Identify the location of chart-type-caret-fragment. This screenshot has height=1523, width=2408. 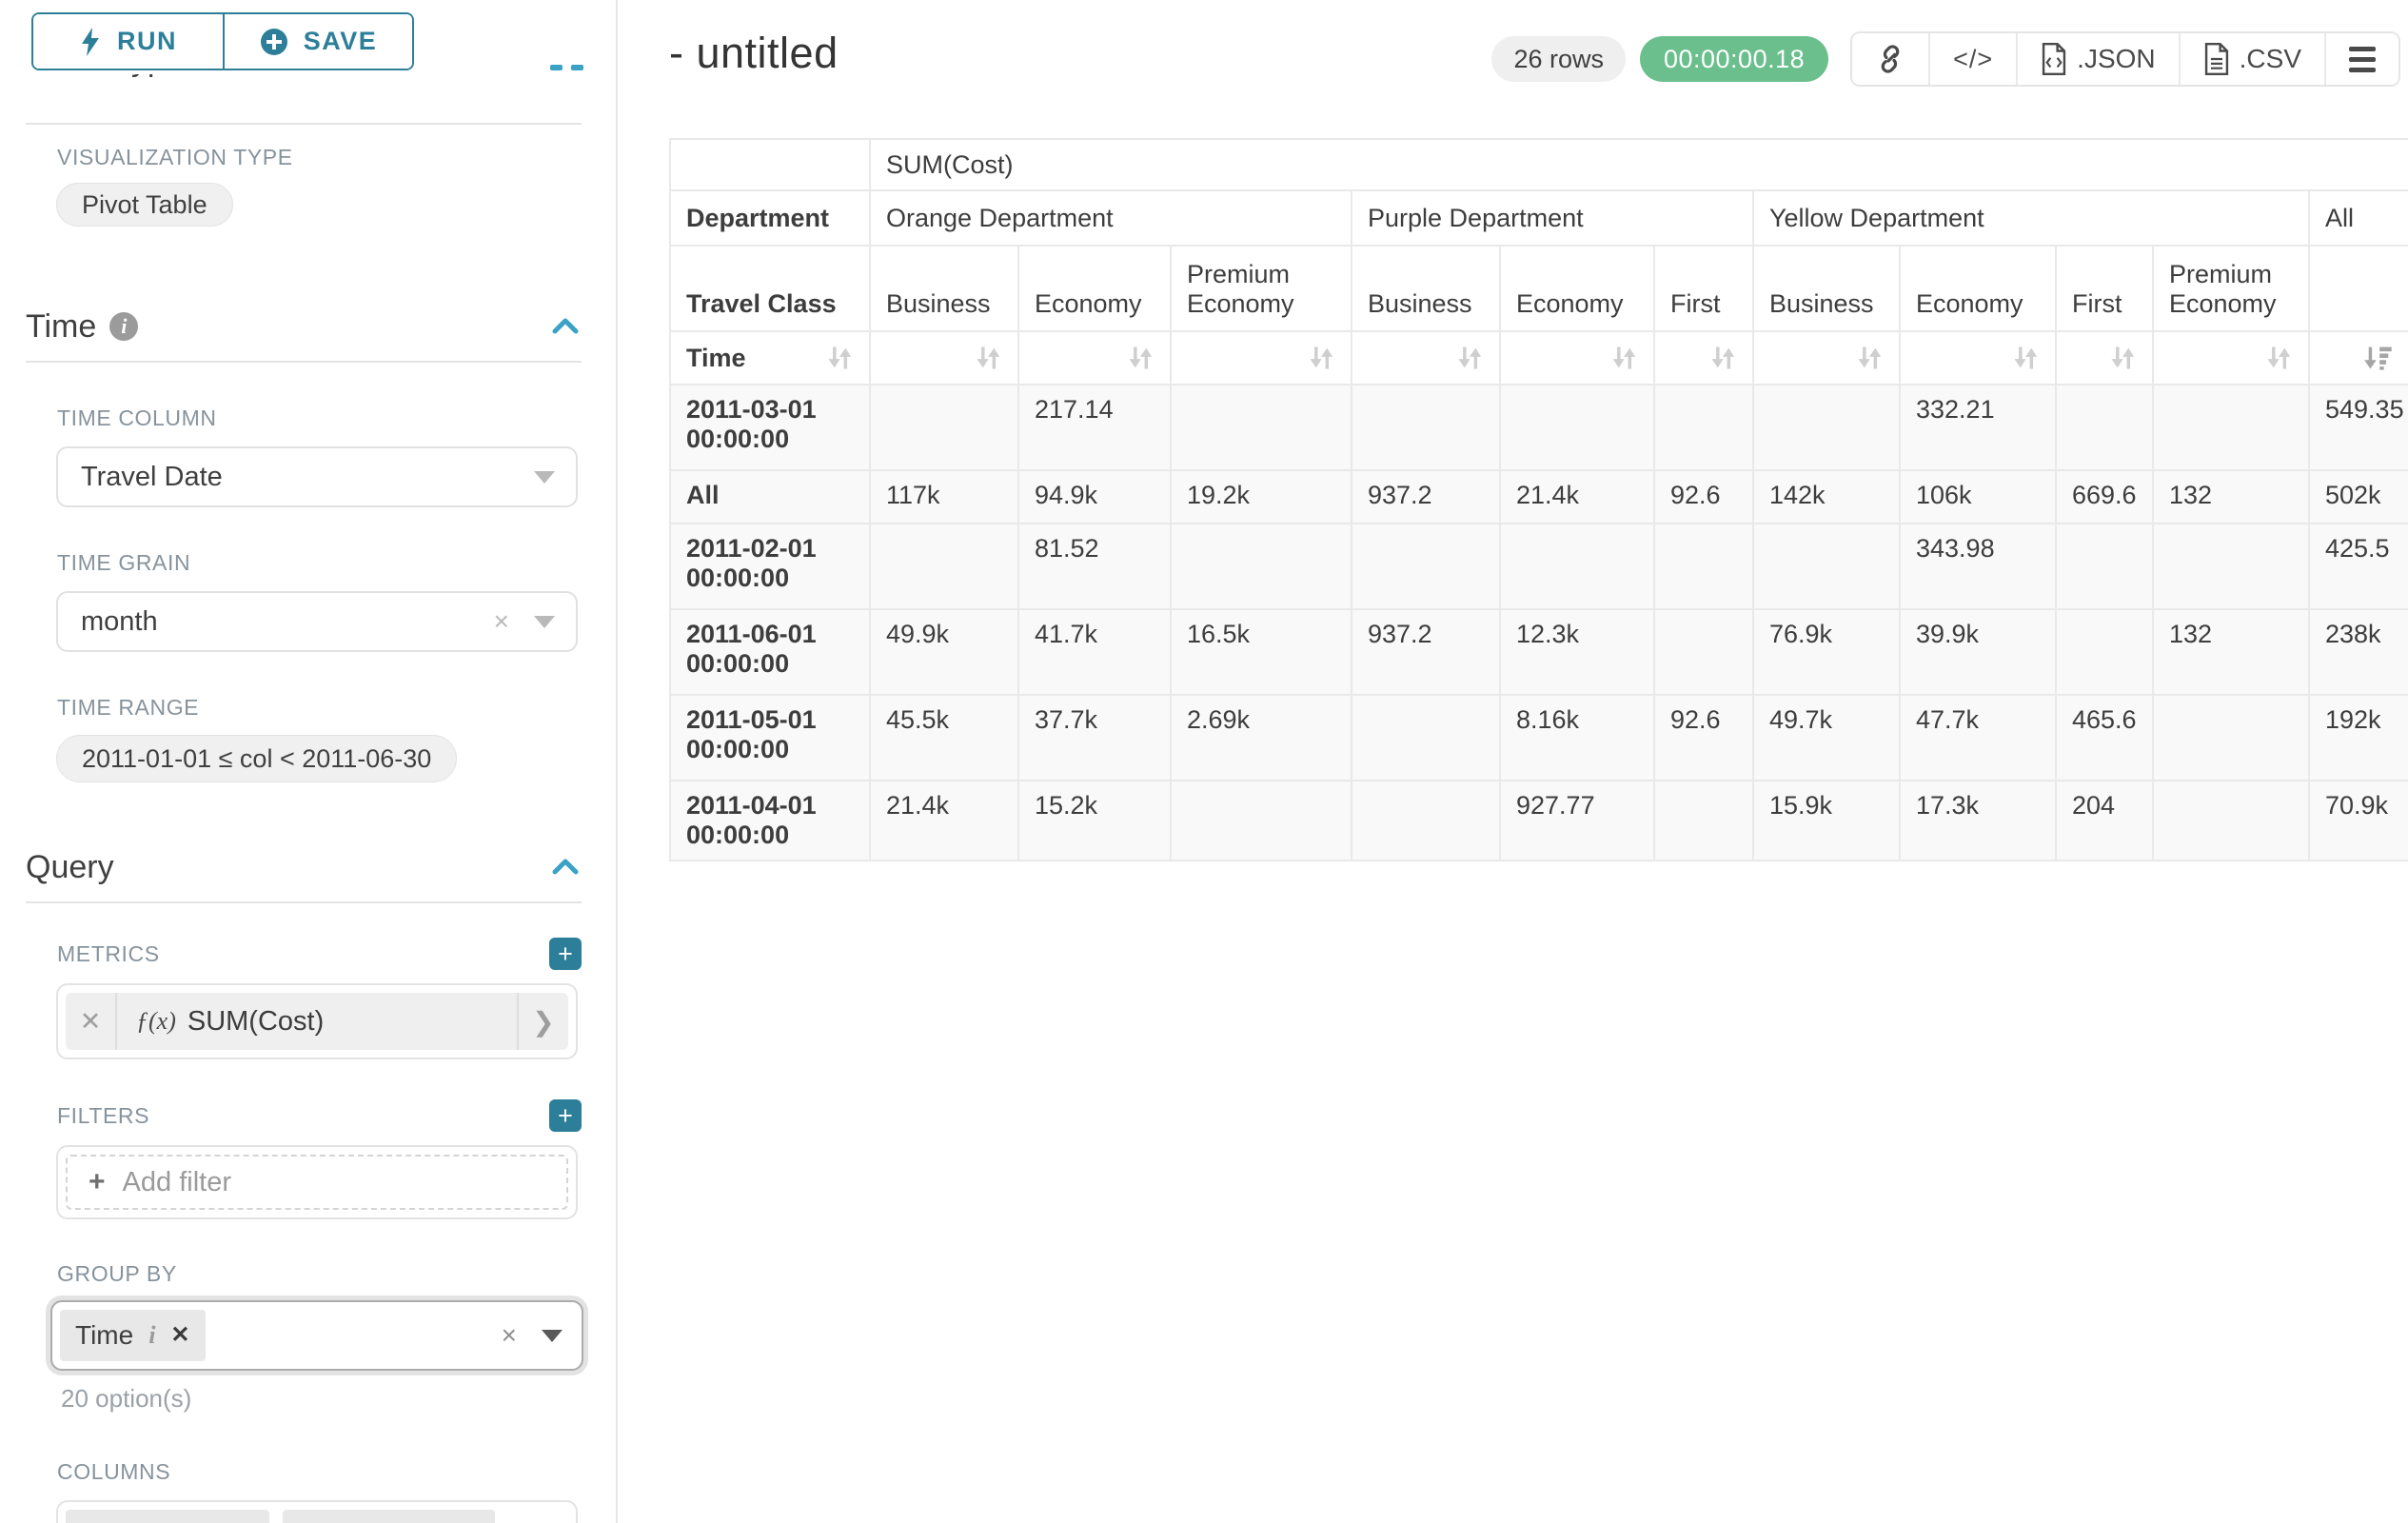
(577, 68).